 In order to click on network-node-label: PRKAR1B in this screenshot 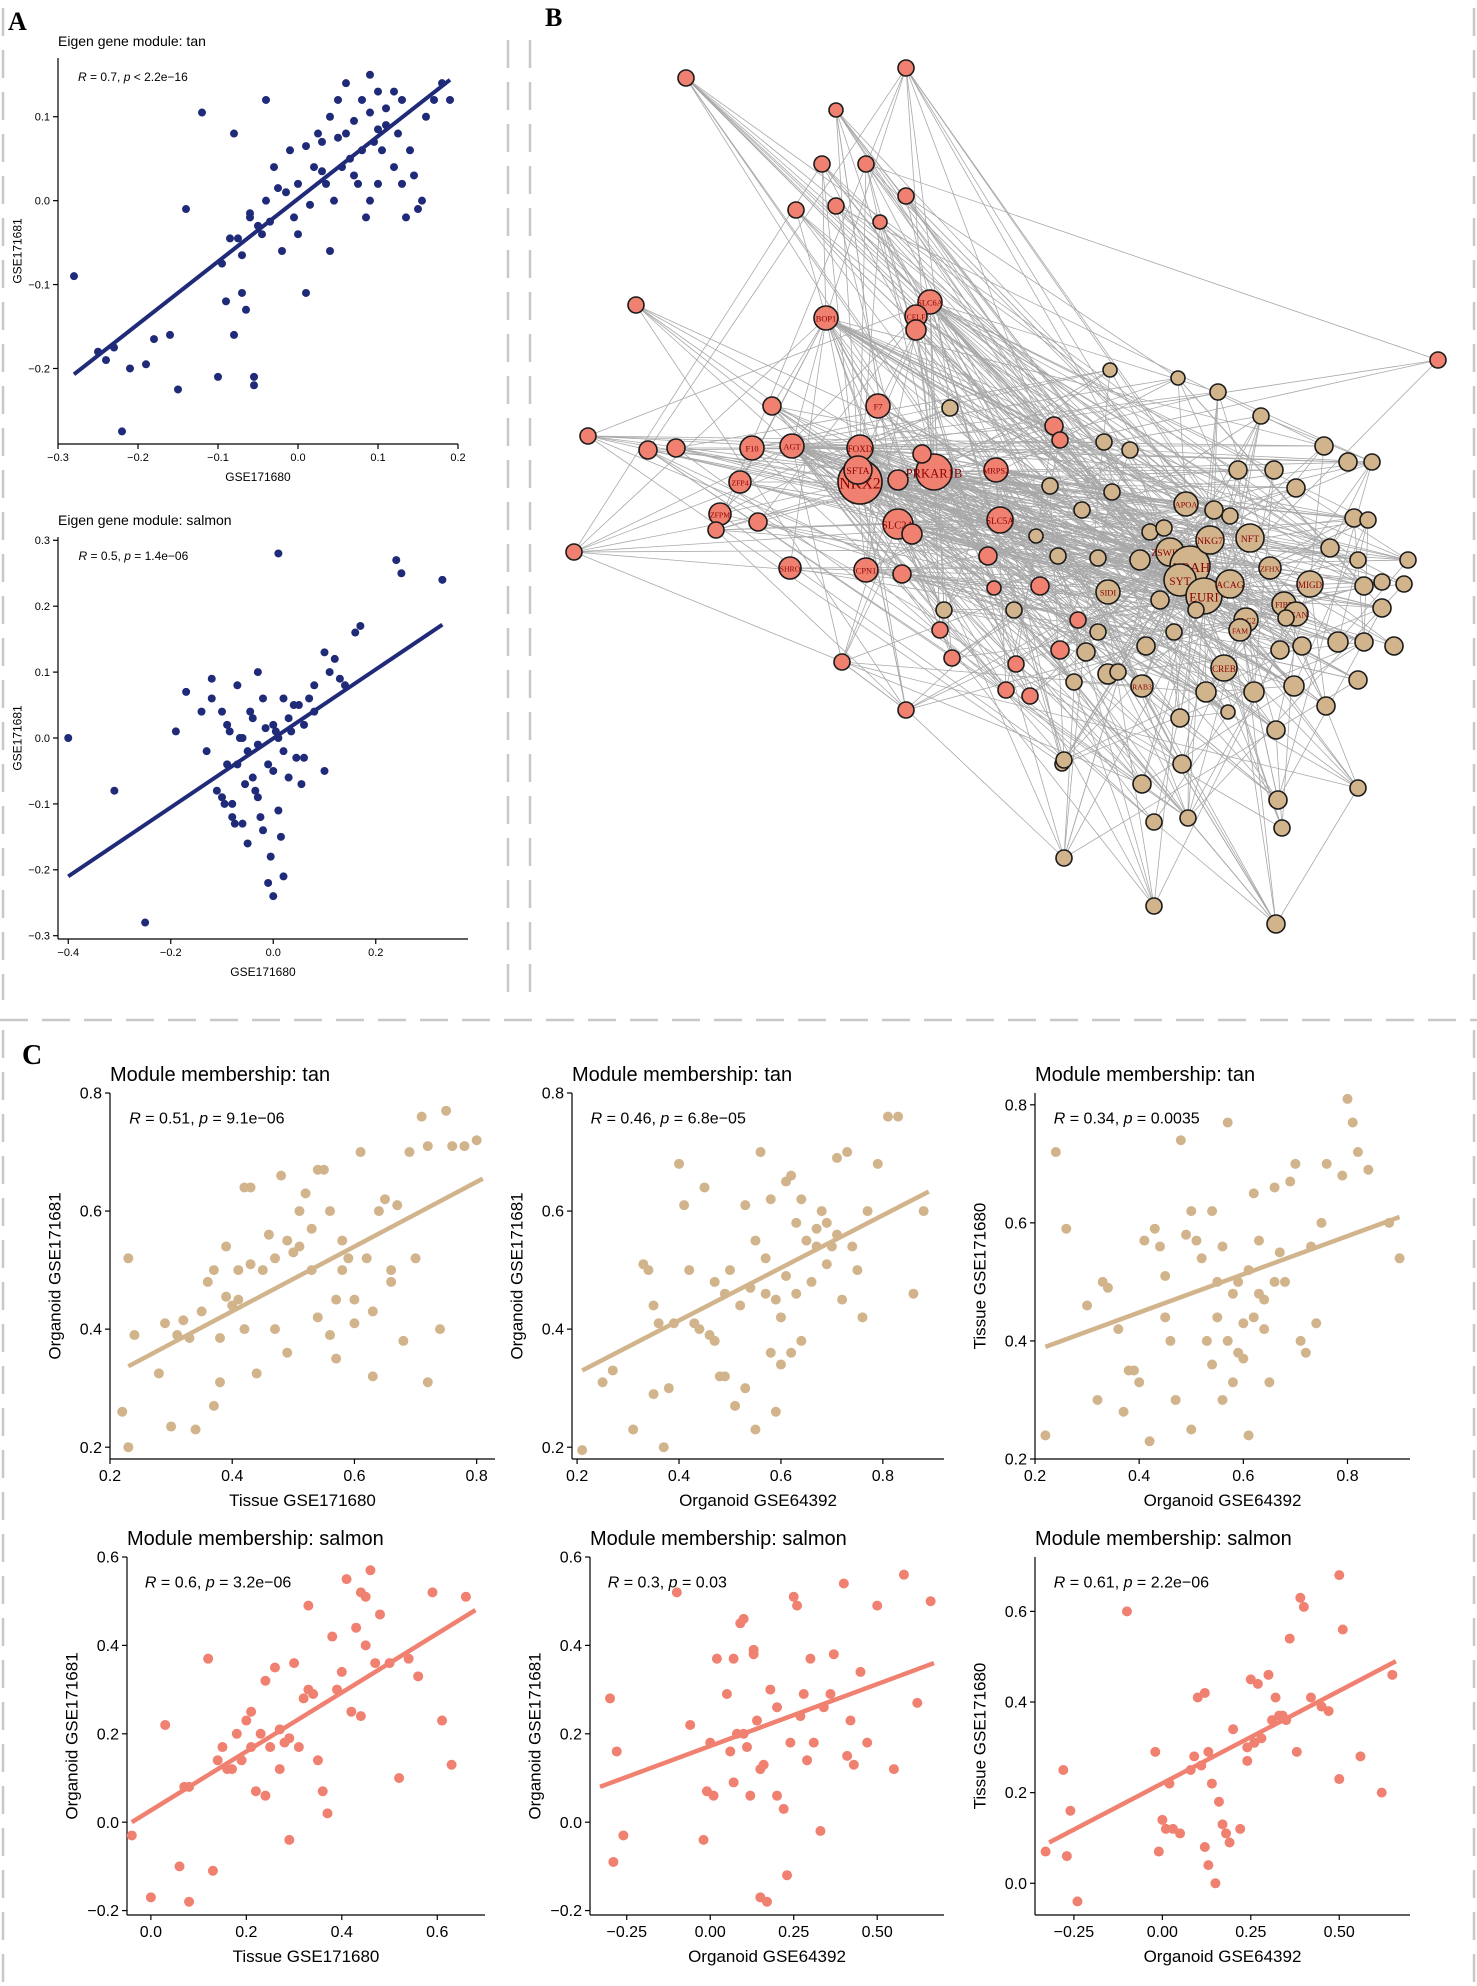, I will do `click(934, 473)`.